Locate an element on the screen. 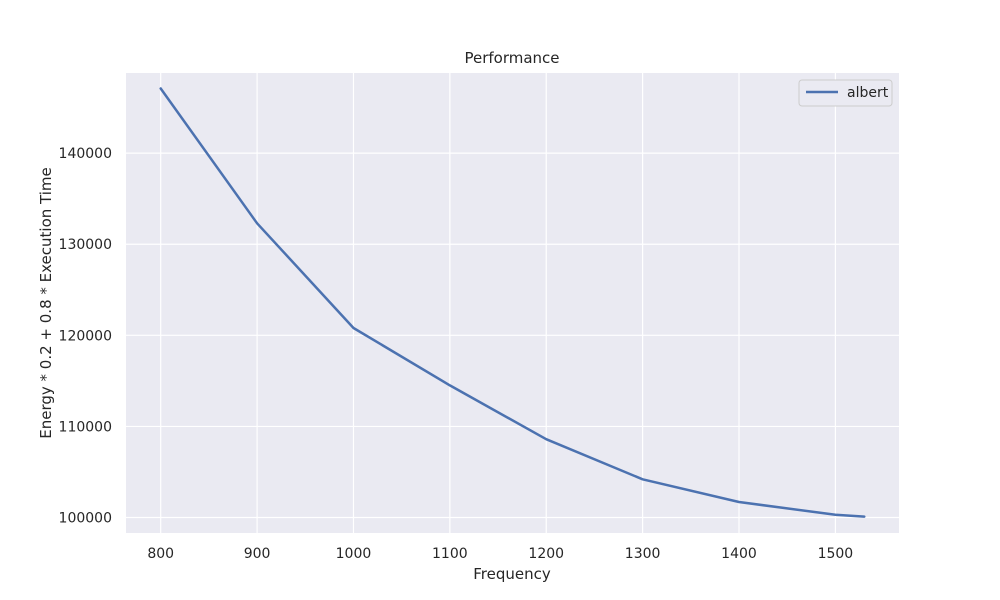 Image resolution: width=1000 pixels, height=600 pixels. y-tick-label: 140000 is located at coordinates (85, 154).